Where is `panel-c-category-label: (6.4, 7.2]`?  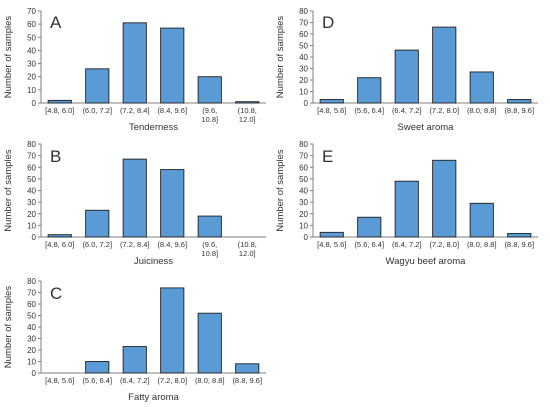 panel-c-category-label: (6.4, 7.2] is located at coordinates (135, 380).